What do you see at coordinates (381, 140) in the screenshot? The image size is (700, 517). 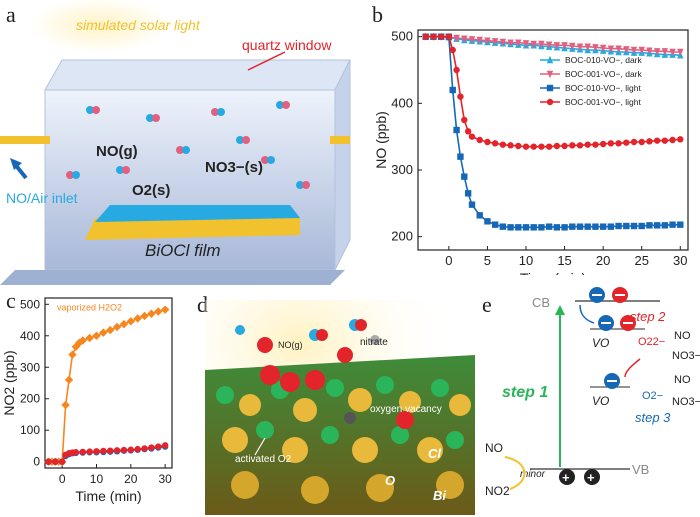 I see `y-axis-label: NO (ppb)` at bounding box center [381, 140].